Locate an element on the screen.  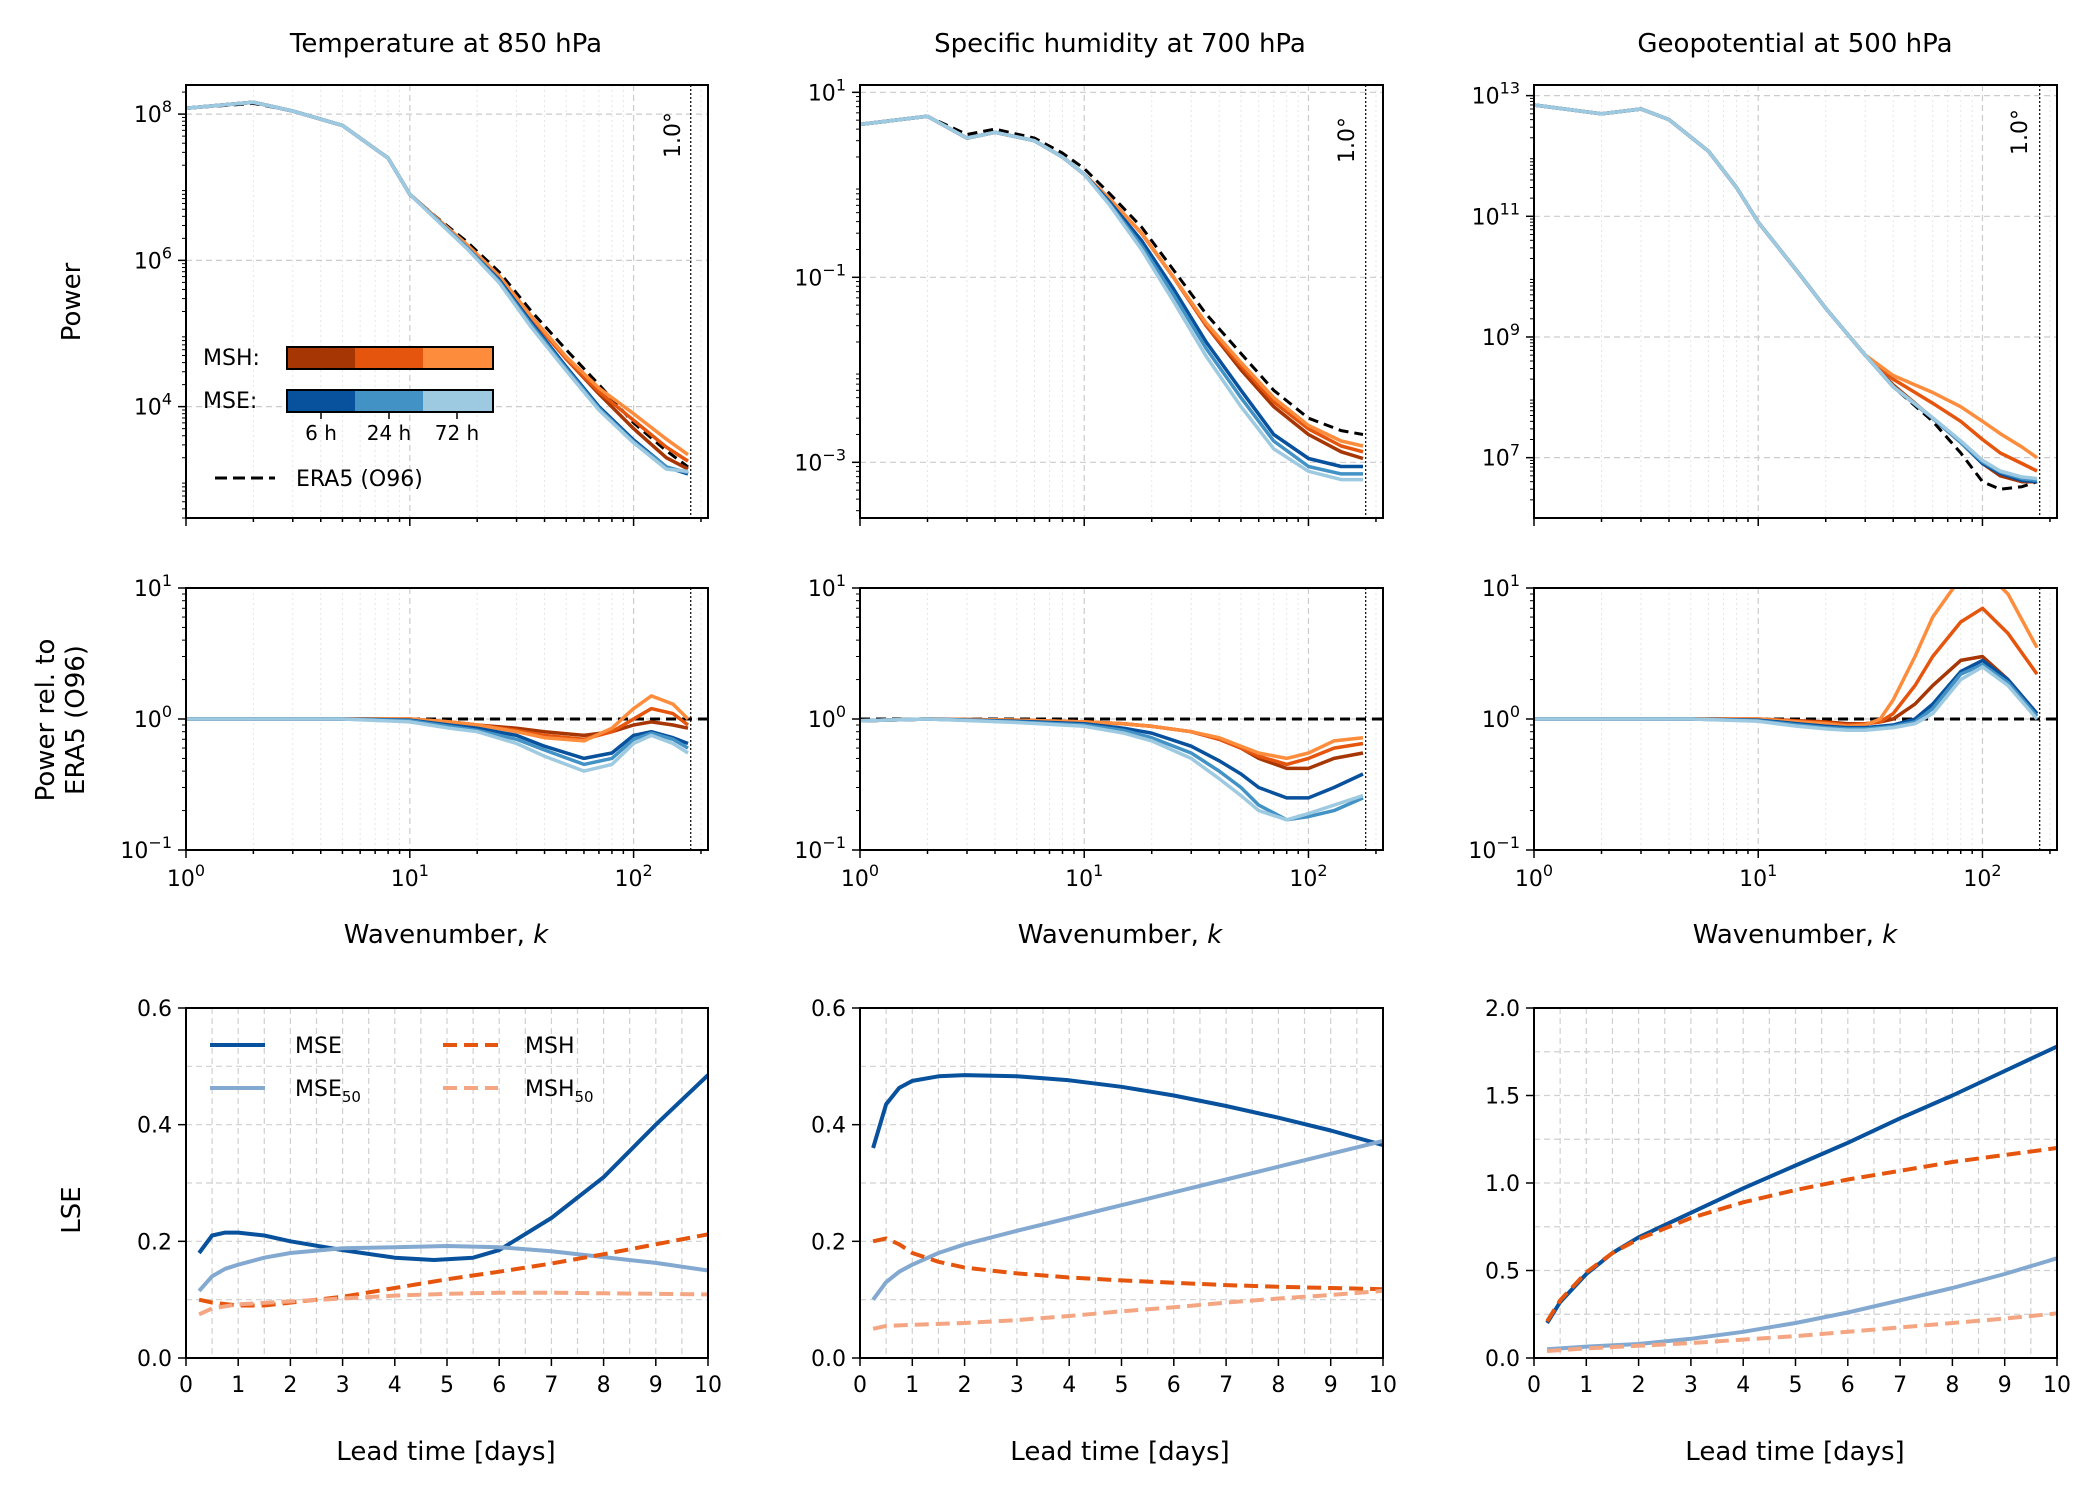
title-geopotential: Geopotential at 500 hPa is located at coordinates (1794, 44).